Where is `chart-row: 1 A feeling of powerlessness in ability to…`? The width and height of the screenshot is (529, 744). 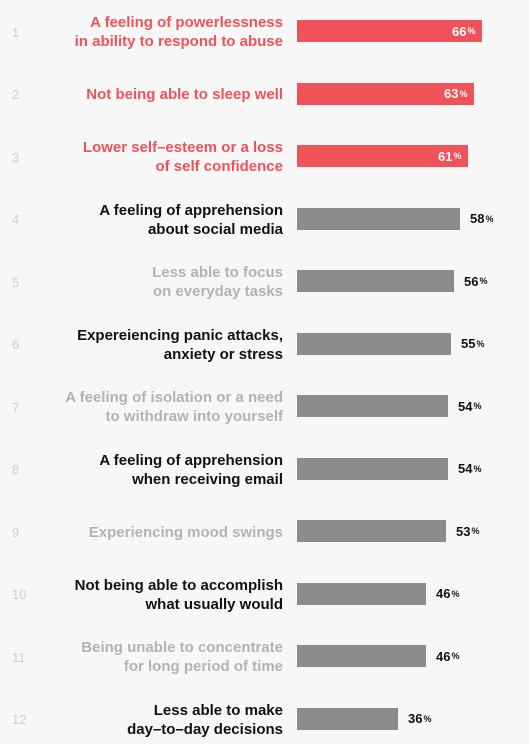 chart-row: 1 A feeling of powerlessness in ability to… is located at coordinates (264, 32).